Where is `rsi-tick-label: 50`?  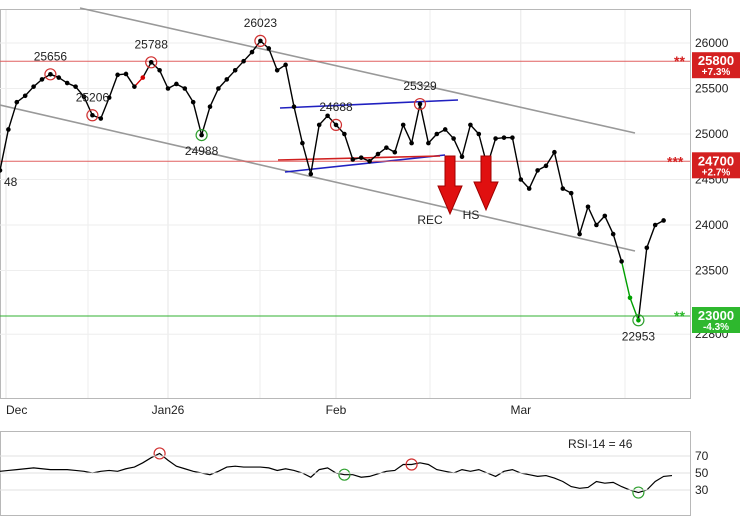
rsi-tick-label: 50 is located at coordinates (702, 473).